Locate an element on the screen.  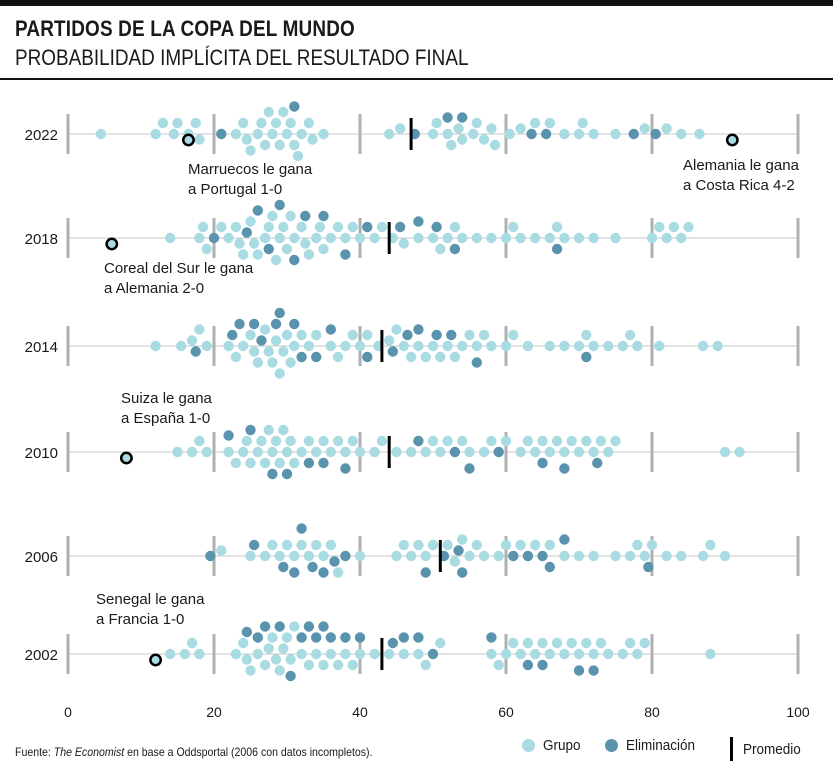
x-tick-label: 80 is located at coordinates (652, 712).